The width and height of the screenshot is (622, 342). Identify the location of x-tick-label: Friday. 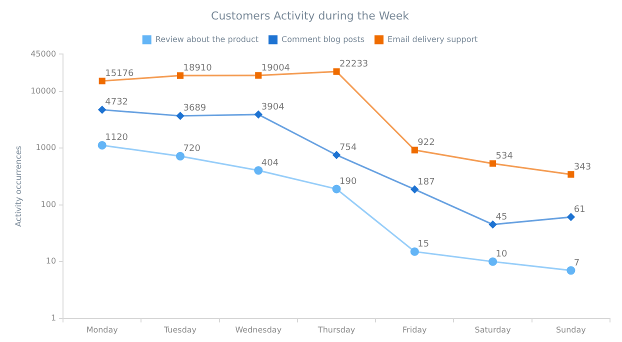
(415, 329).